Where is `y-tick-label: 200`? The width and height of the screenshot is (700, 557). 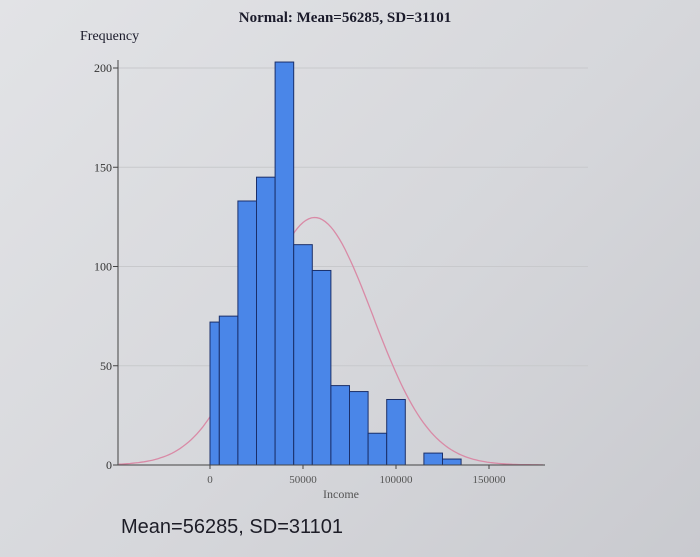
y-tick-label: 200 is located at coordinates (103, 68).